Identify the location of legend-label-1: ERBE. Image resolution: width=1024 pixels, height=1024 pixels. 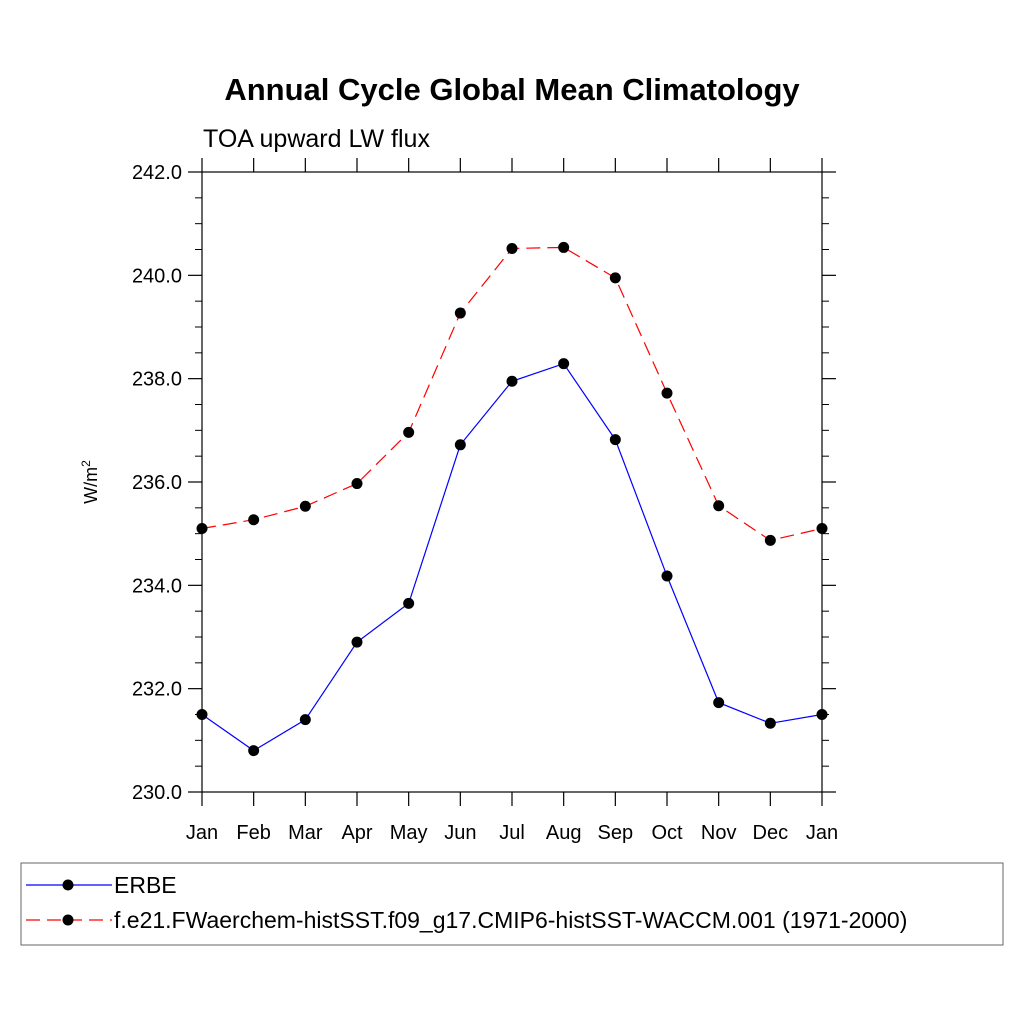
(145, 885).